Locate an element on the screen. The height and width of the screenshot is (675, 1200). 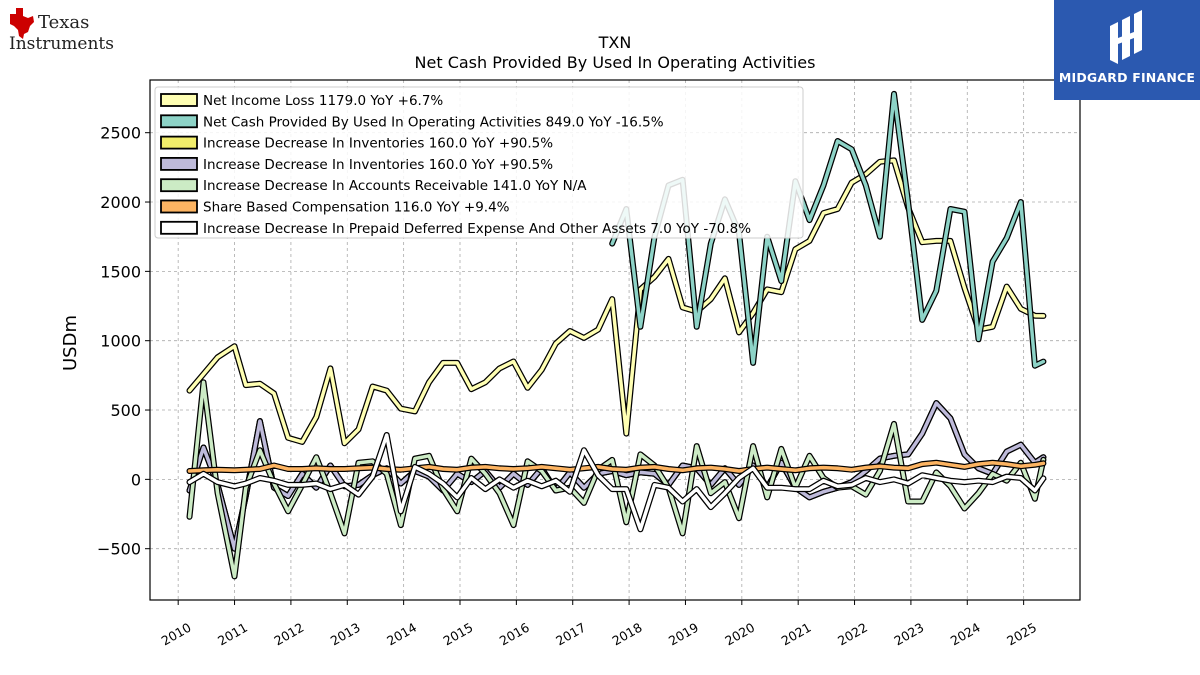
legend-label: Share Based Compensation 116.0 YoY +9.4% is located at coordinates (356, 208).